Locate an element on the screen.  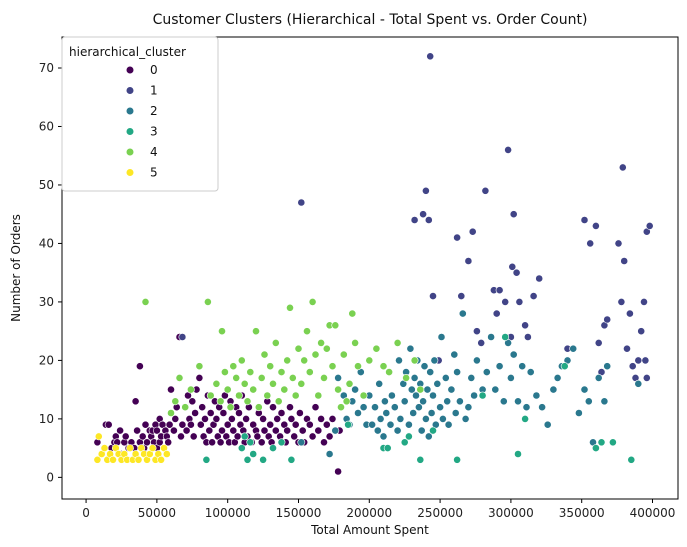
y-axis-label: Number of Orders is located at coordinates (16, 268).